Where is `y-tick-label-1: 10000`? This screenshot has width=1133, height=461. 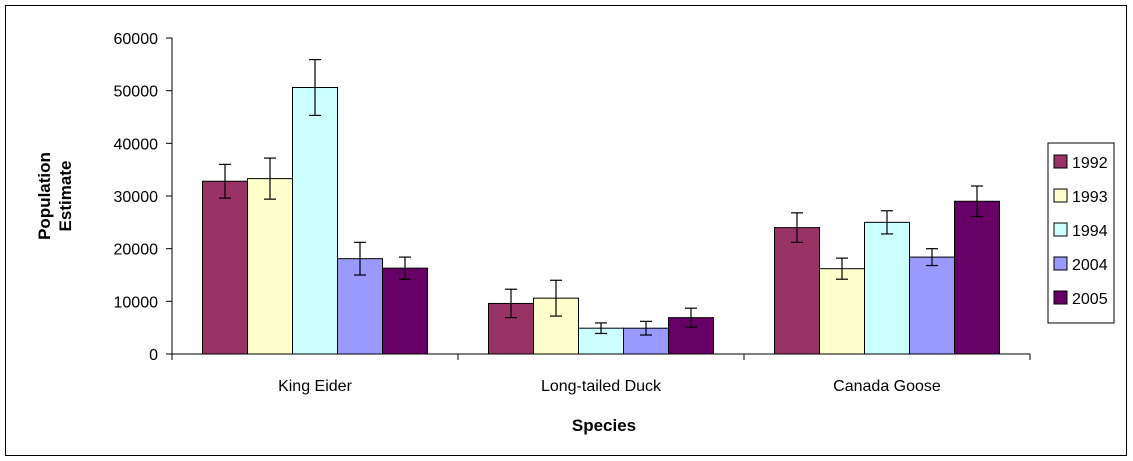
y-tick-label-1: 10000 is located at coordinates (136, 302).